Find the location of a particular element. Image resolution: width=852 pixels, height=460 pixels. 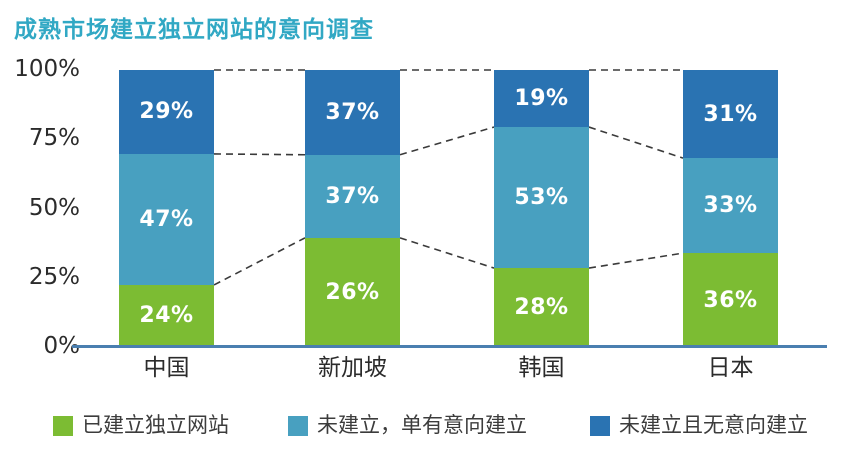

bar-segment: 19% is located at coordinates (541, 99).